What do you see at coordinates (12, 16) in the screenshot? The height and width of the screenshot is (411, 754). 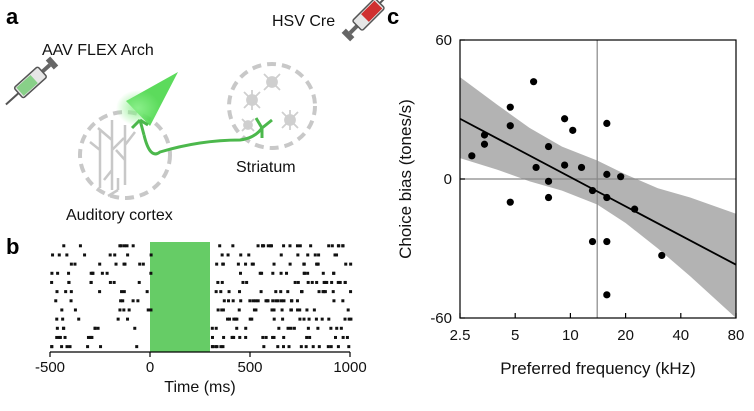 I see `panel-a-letter: a` at bounding box center [12, 16].